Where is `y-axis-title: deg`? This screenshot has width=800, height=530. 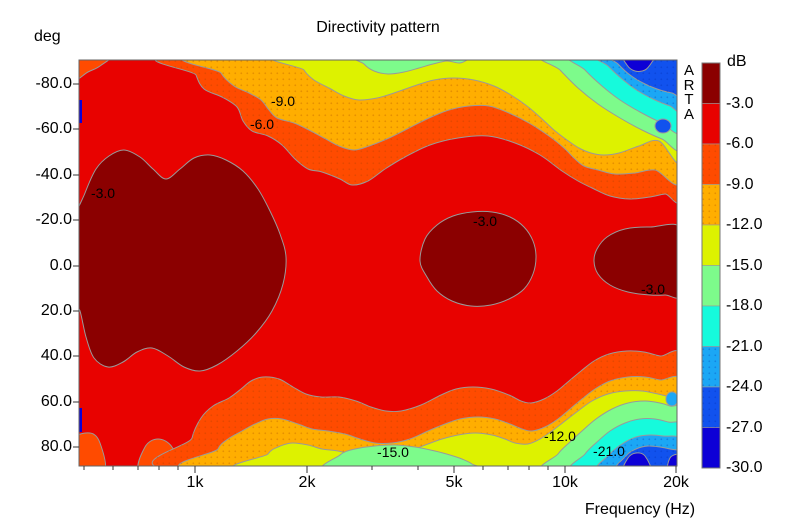 y-axis-title: deg is located at coordinates (47, 36).